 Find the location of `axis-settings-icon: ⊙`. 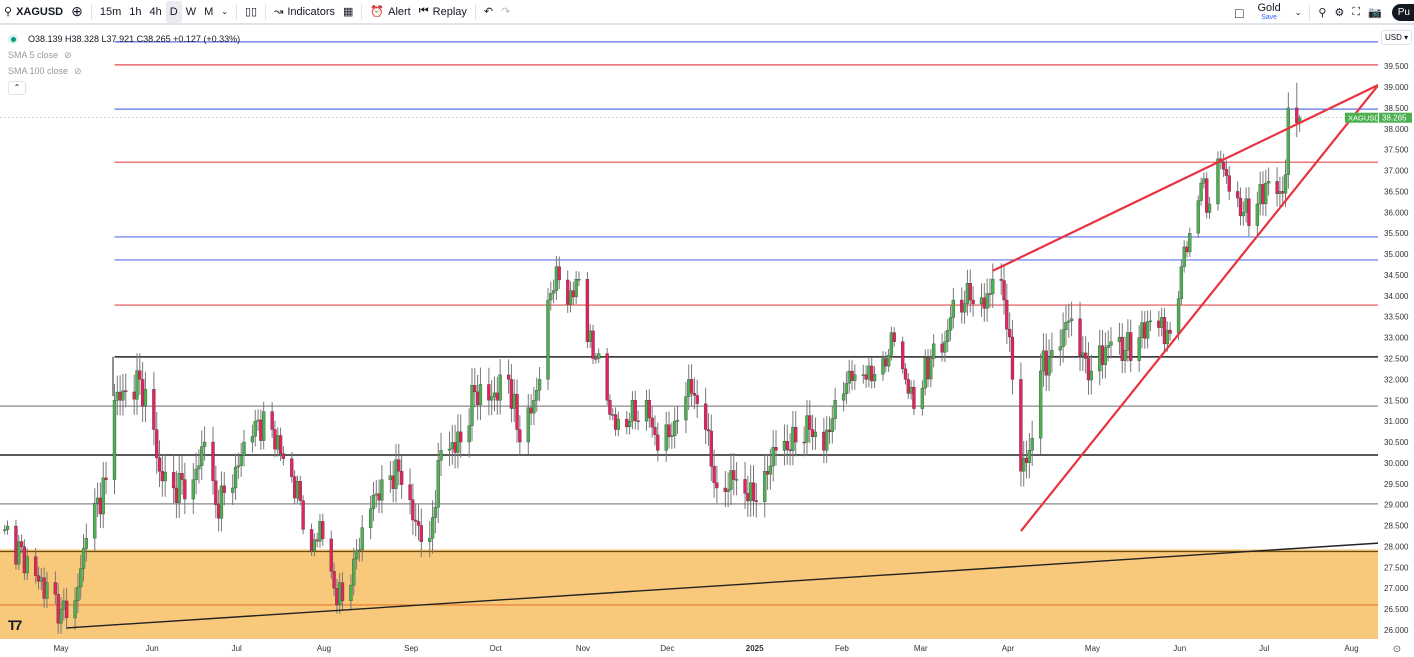

axis-settings-icon: ⊙ is located at coordinates (1397, 649).